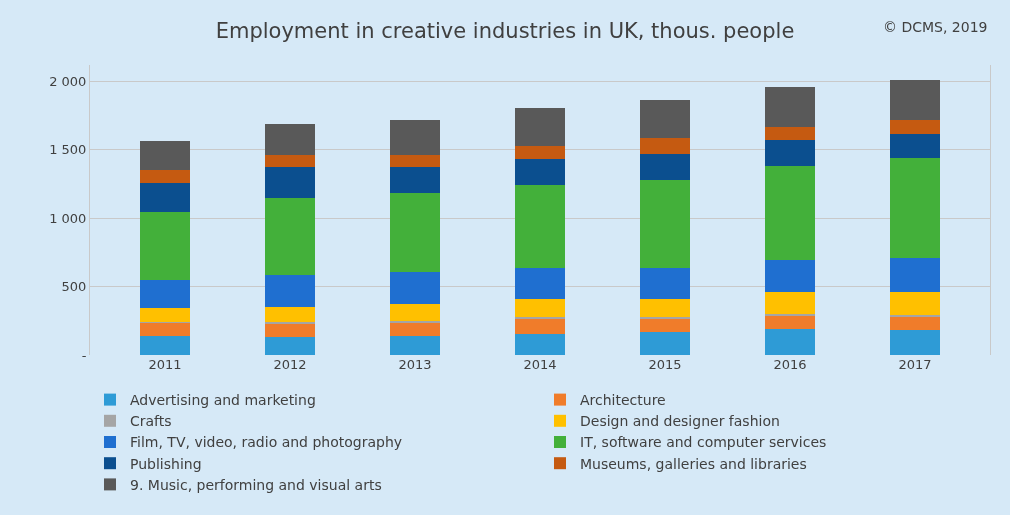 The height and width of the screenshot is (515, 1010). I want to click on legend-label: Design and designer fashion, so click(680, 421).